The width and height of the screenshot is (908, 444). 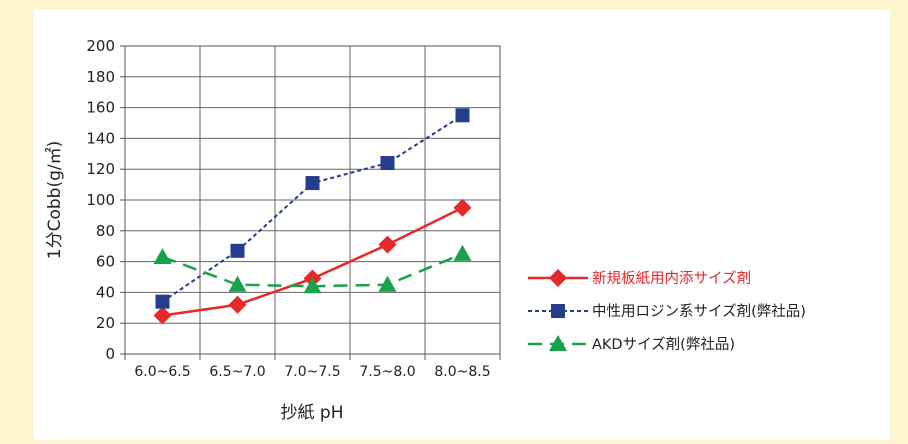 I want to click on y-tick-label: 120, so click(x=100, y=169).